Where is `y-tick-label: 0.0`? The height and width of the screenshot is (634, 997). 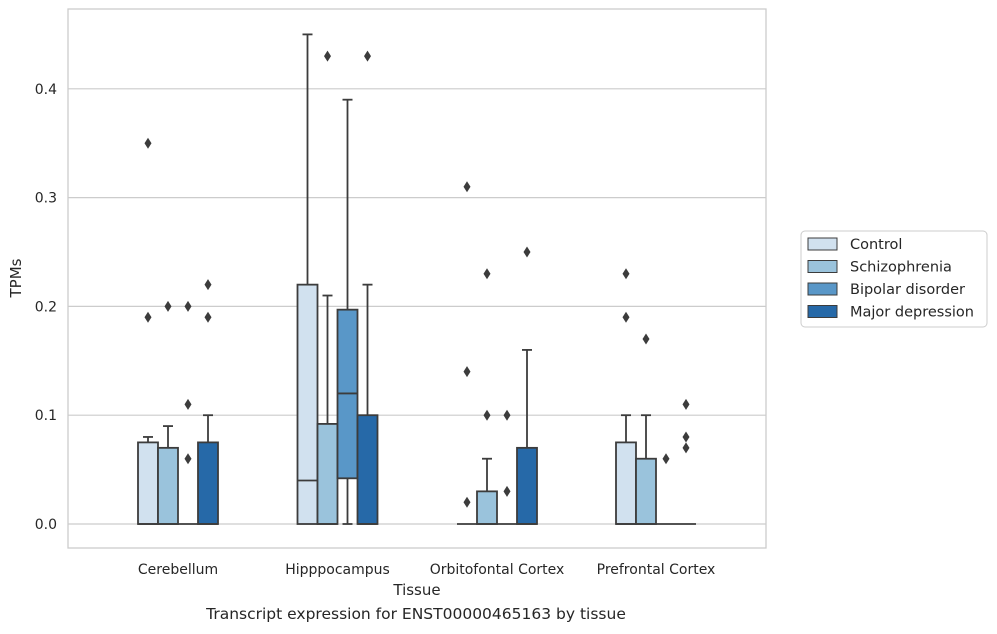
y-tick-label: 0.0 is located at coordinates (46, 525).